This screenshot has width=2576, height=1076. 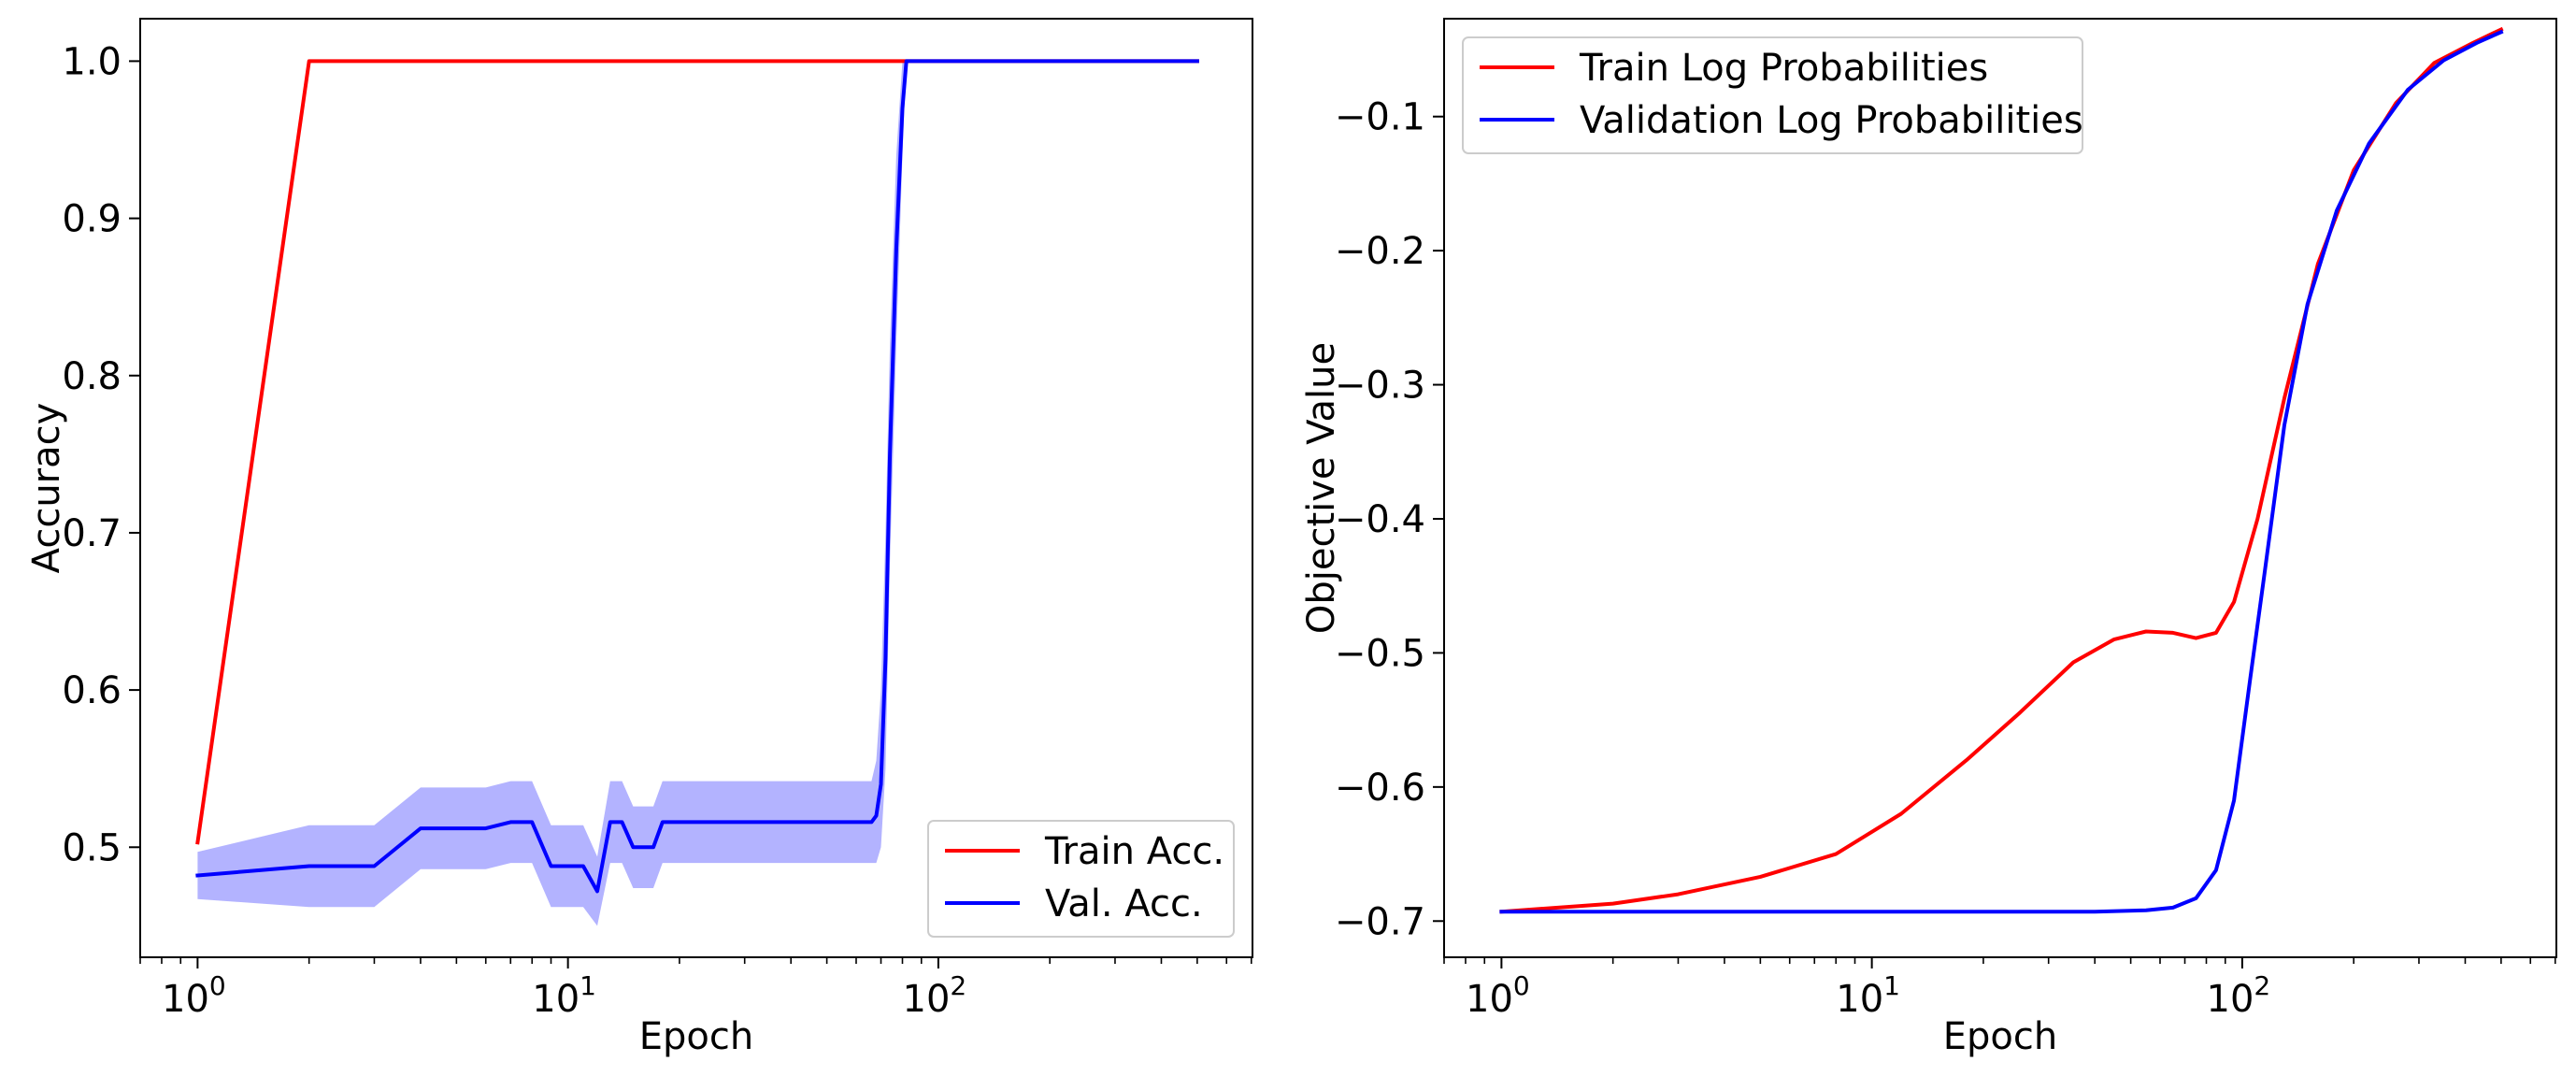 I want to click on legend-box, so click(x=1772, y=95).